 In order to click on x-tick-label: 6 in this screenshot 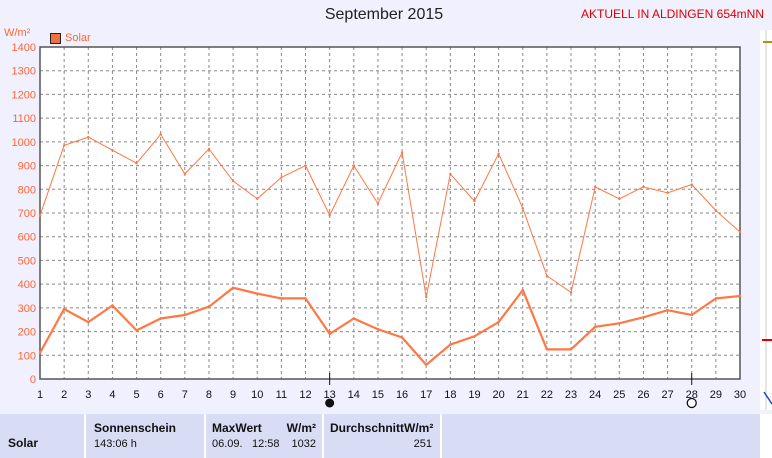, I will do `click(161, 395)`.